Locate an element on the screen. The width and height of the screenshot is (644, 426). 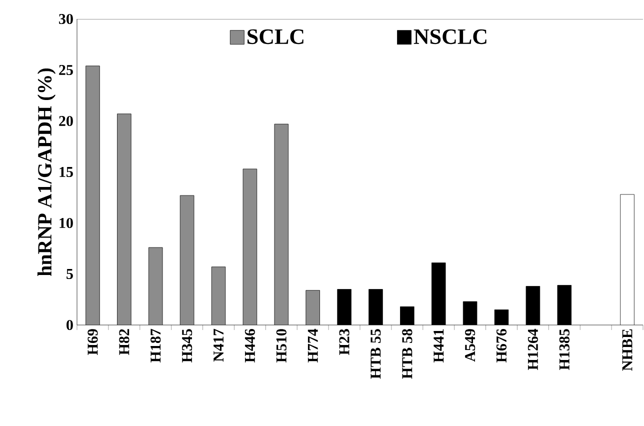
x-tick-label: H187 is located at coordinates (155, 345).